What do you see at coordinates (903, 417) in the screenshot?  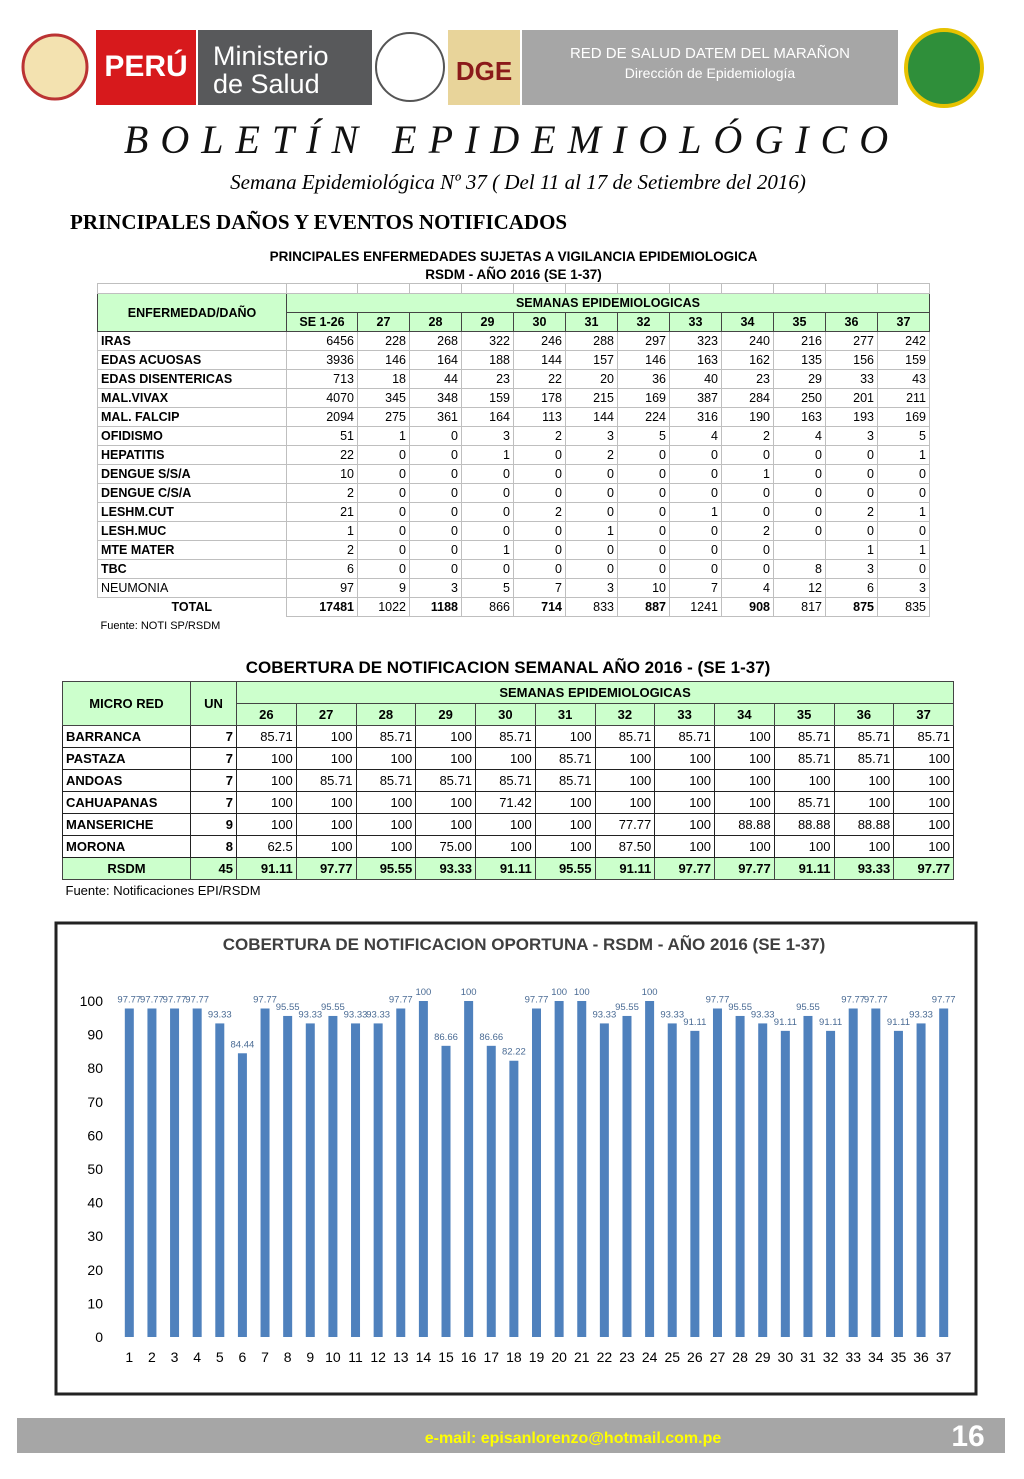 I see `cell: 169` at bounding box center [903, 417].